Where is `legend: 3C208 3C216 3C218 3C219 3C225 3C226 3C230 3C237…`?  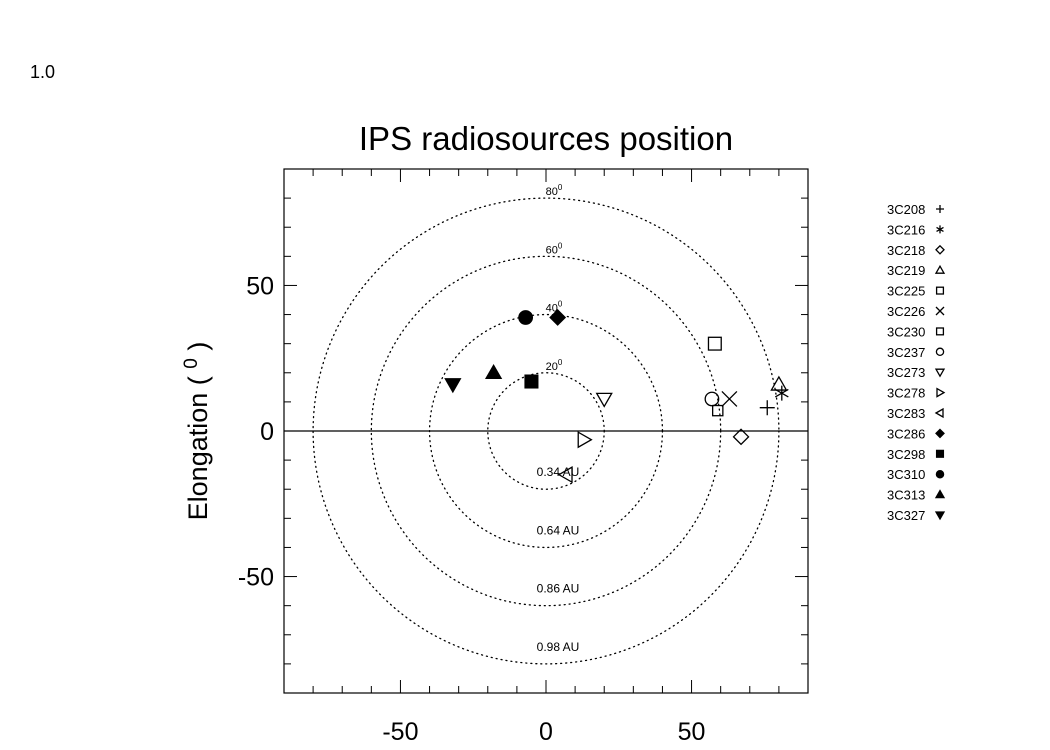 legend: 3C208 3C216 3C218 3C219 3C225 3C226 3C230 3C237… is located at coordinates (916, 362).